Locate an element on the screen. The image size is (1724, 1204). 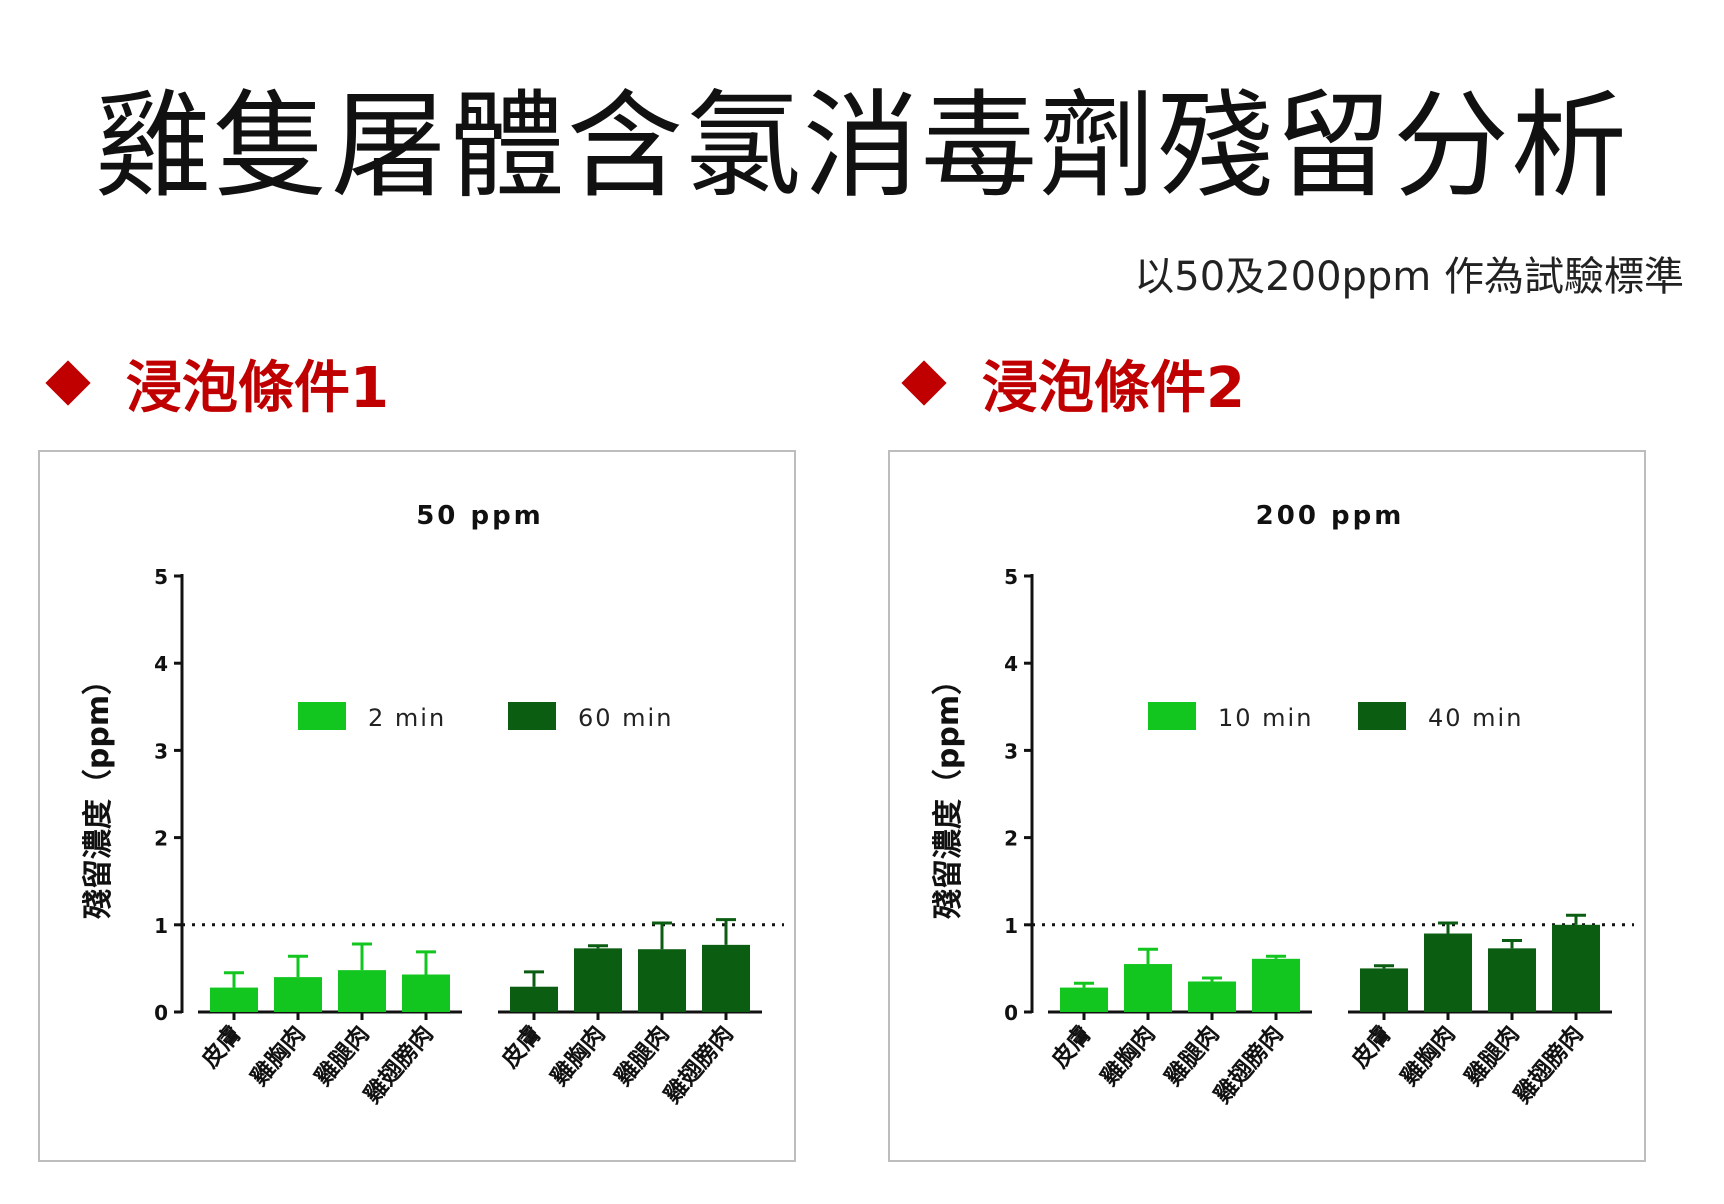
legend-label: 2 min is located at coordinates (407, 718).